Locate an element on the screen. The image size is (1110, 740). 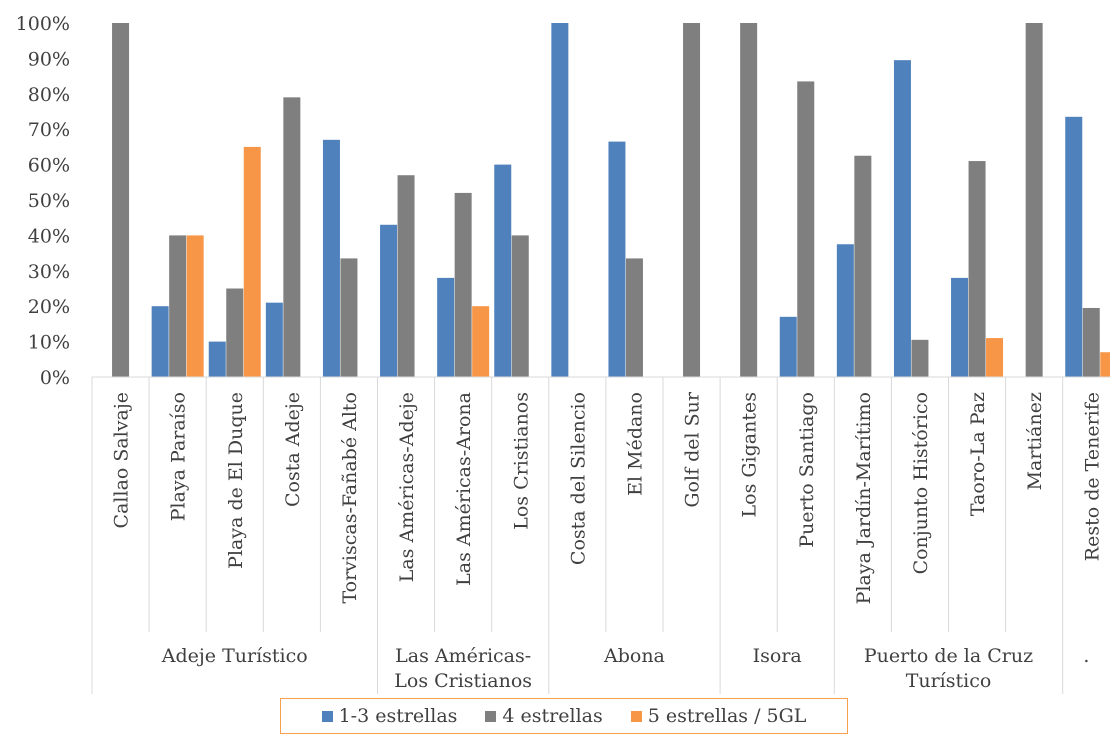
y-tick-label: 90% is located at coordinates (49, 59).